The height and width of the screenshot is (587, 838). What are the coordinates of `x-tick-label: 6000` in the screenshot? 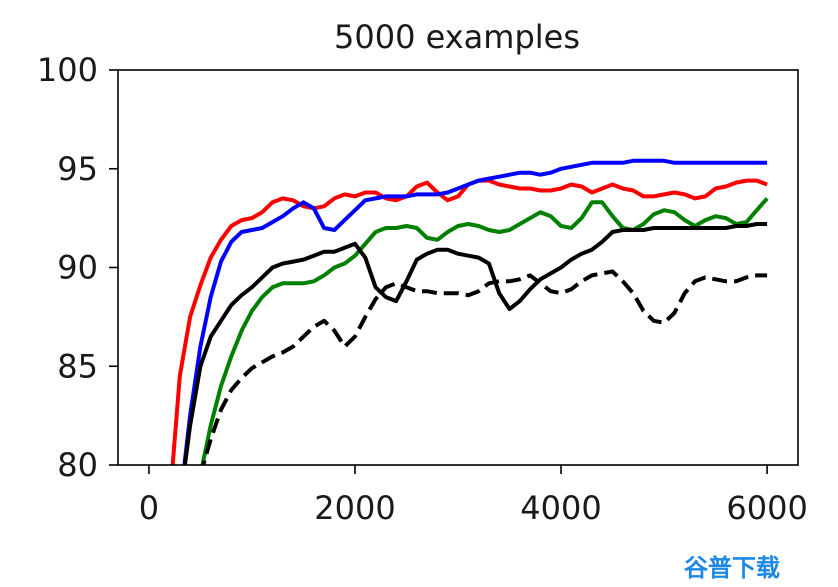 It's located at (766, 508).